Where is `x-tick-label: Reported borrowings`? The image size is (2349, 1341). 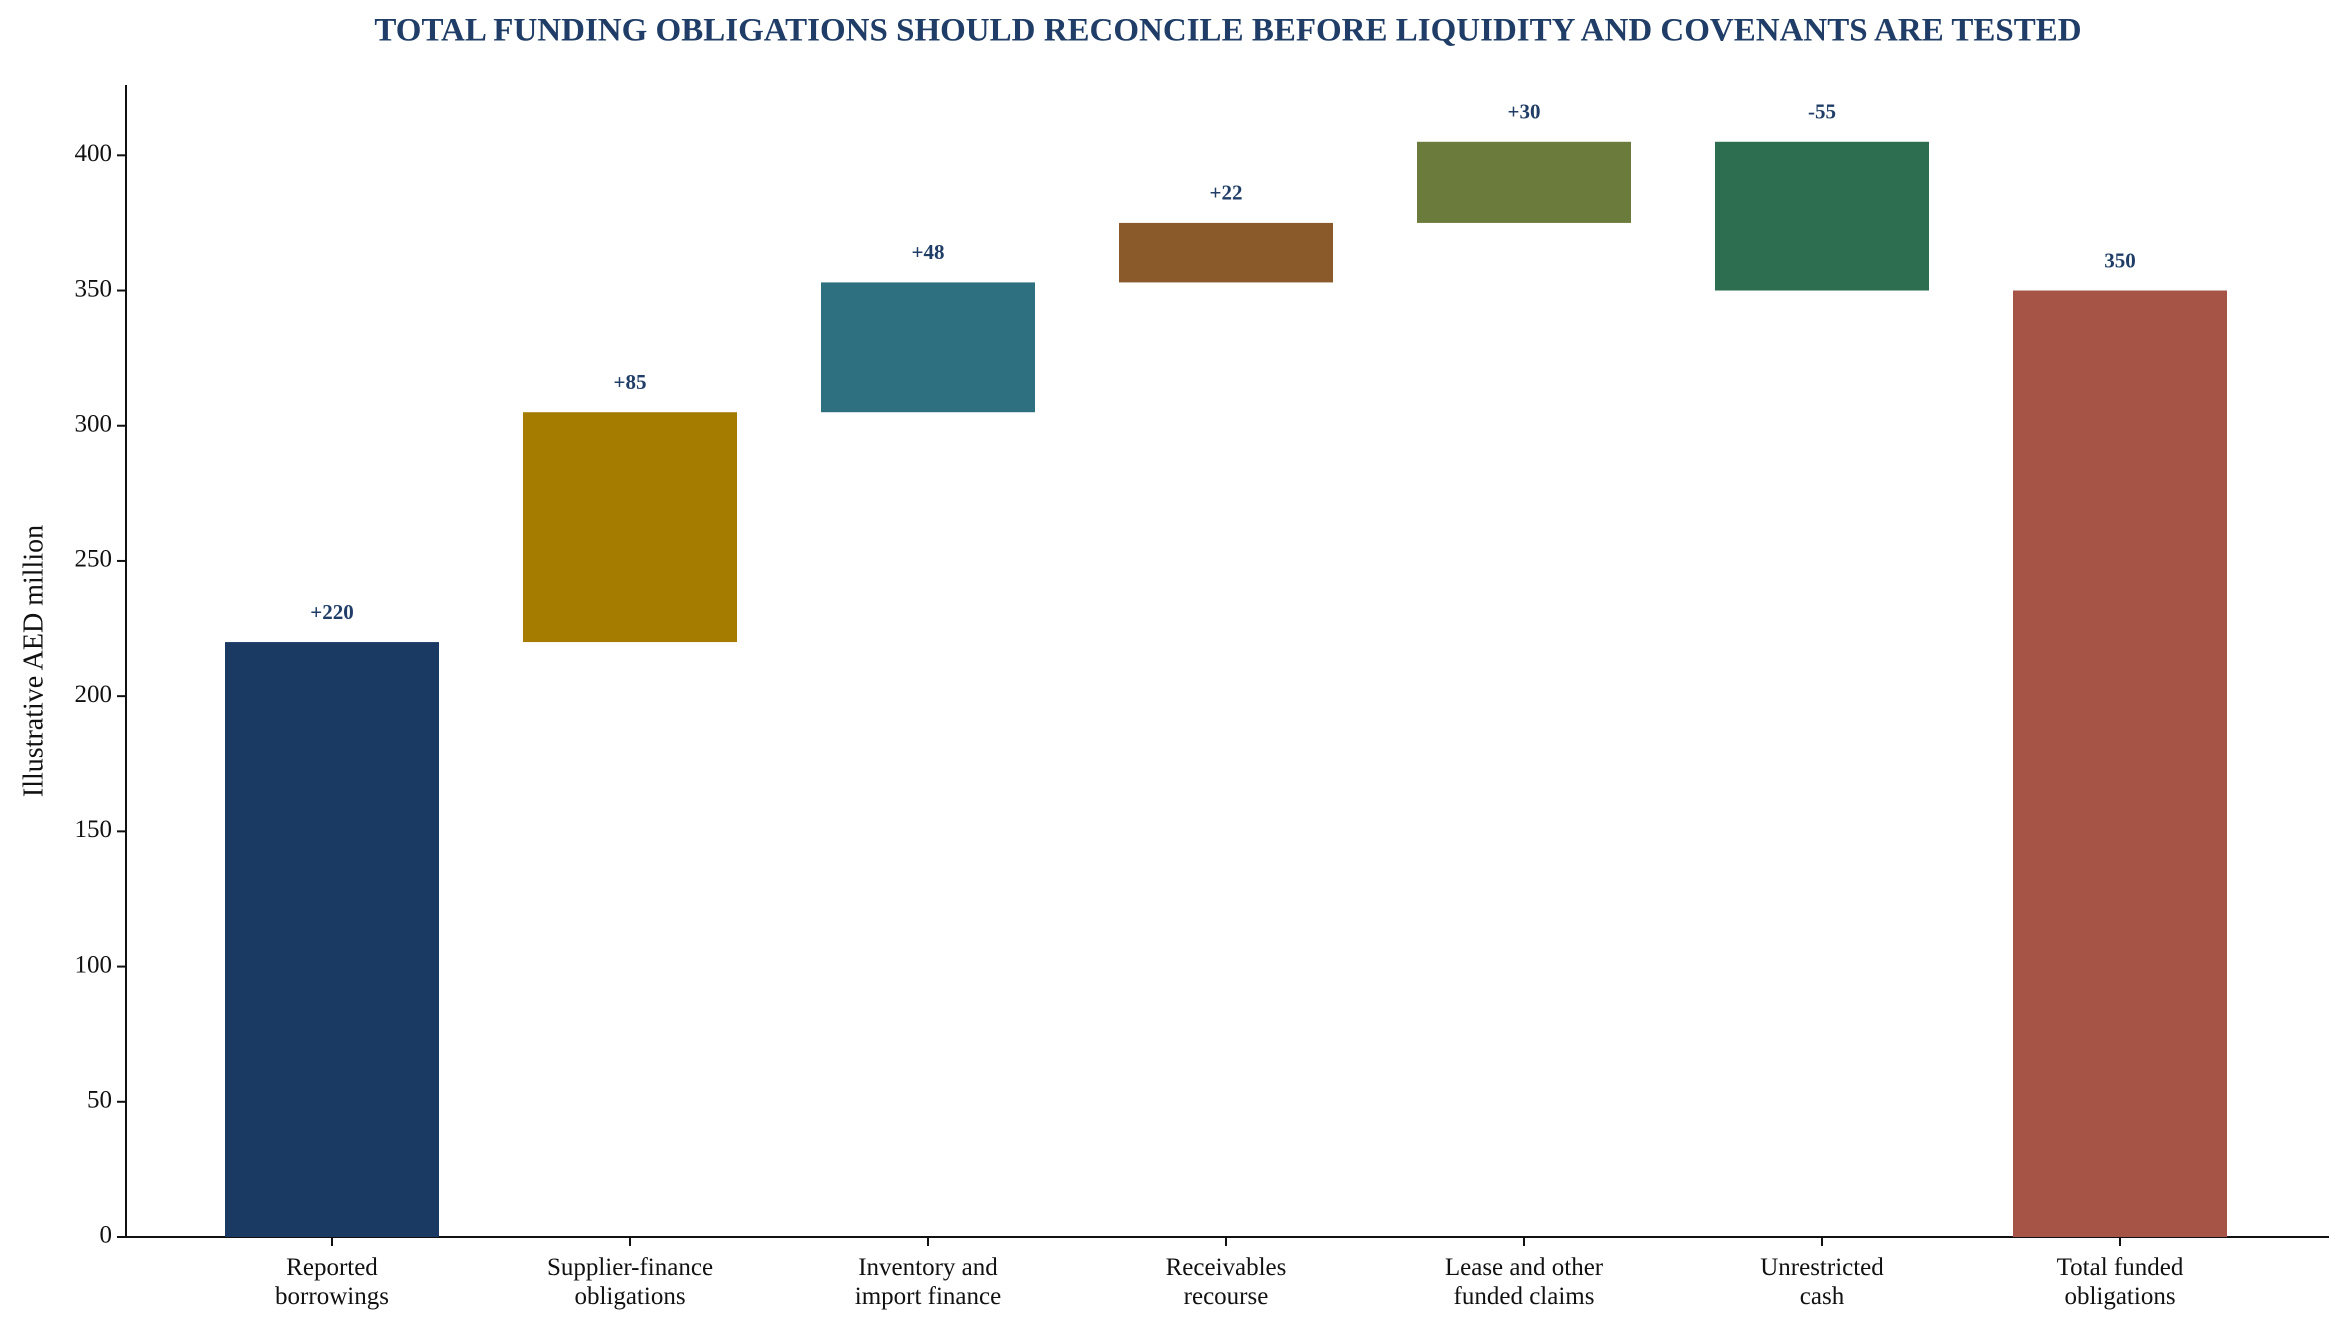 x-tick-label: Reported borrowings is located at coordinates (332, 1282).